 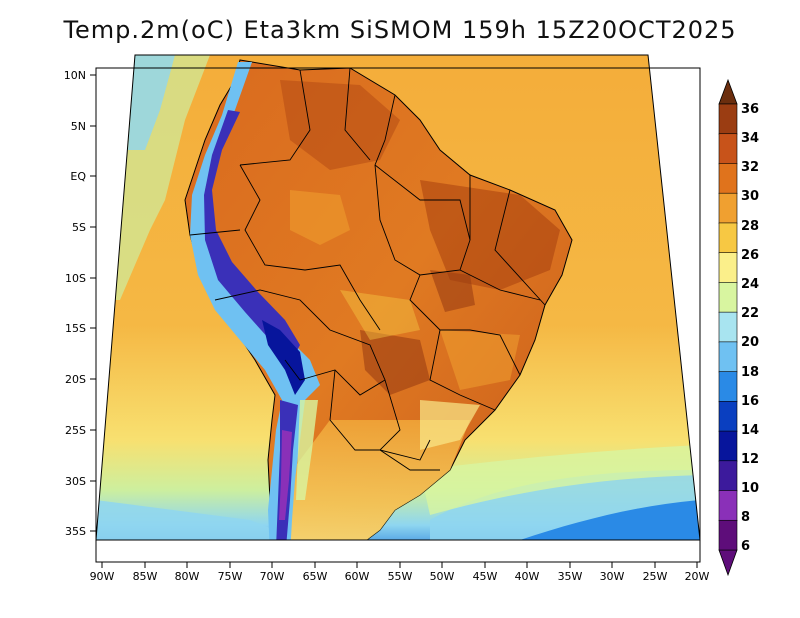 I want to click on lat-label: 5S, so click(x=79, y=227).